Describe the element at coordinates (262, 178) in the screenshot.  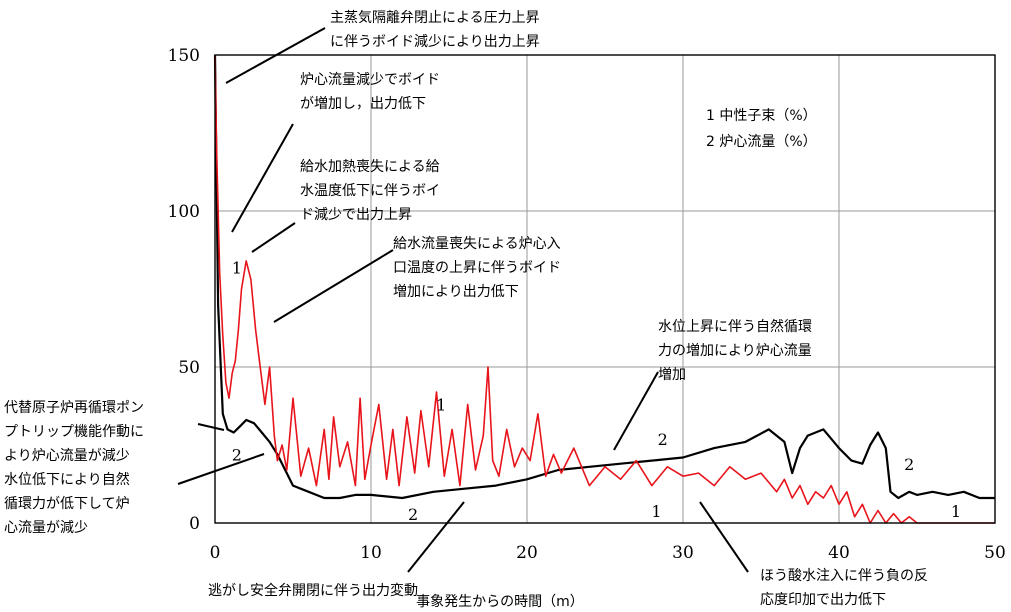
I see `arrow-void-increase` at that location.